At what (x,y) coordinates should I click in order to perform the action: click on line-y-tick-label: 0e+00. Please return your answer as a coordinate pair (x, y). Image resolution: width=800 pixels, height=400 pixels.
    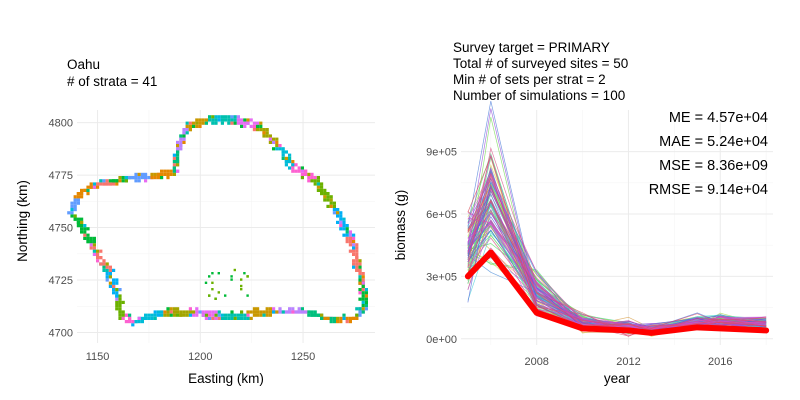
    Looking at the image, I should click on (441, 340).